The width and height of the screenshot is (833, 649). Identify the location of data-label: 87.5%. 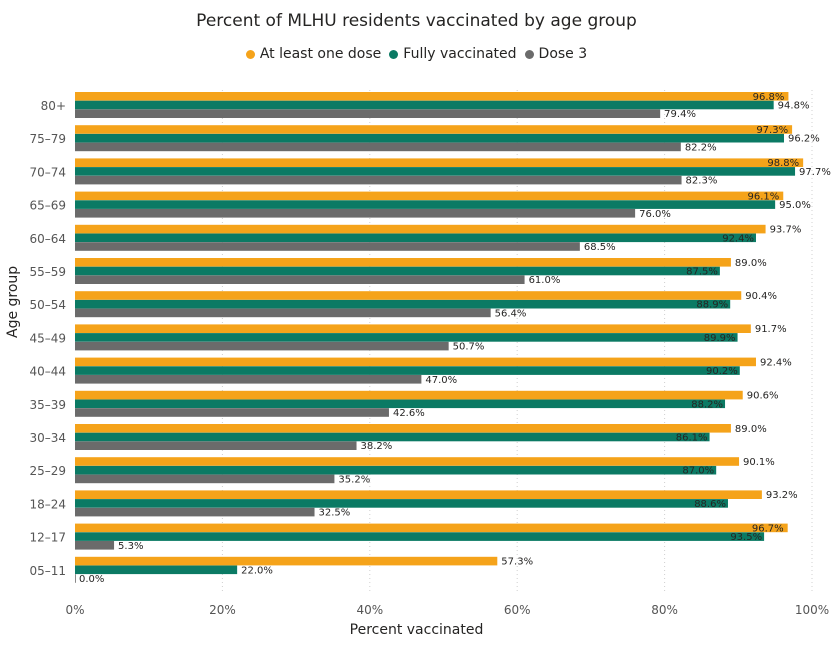
(702, 272).